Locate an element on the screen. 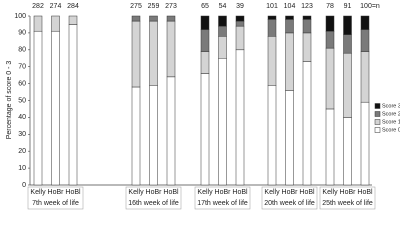  y-tick-label: 70 is located at coordinates (22, 67).